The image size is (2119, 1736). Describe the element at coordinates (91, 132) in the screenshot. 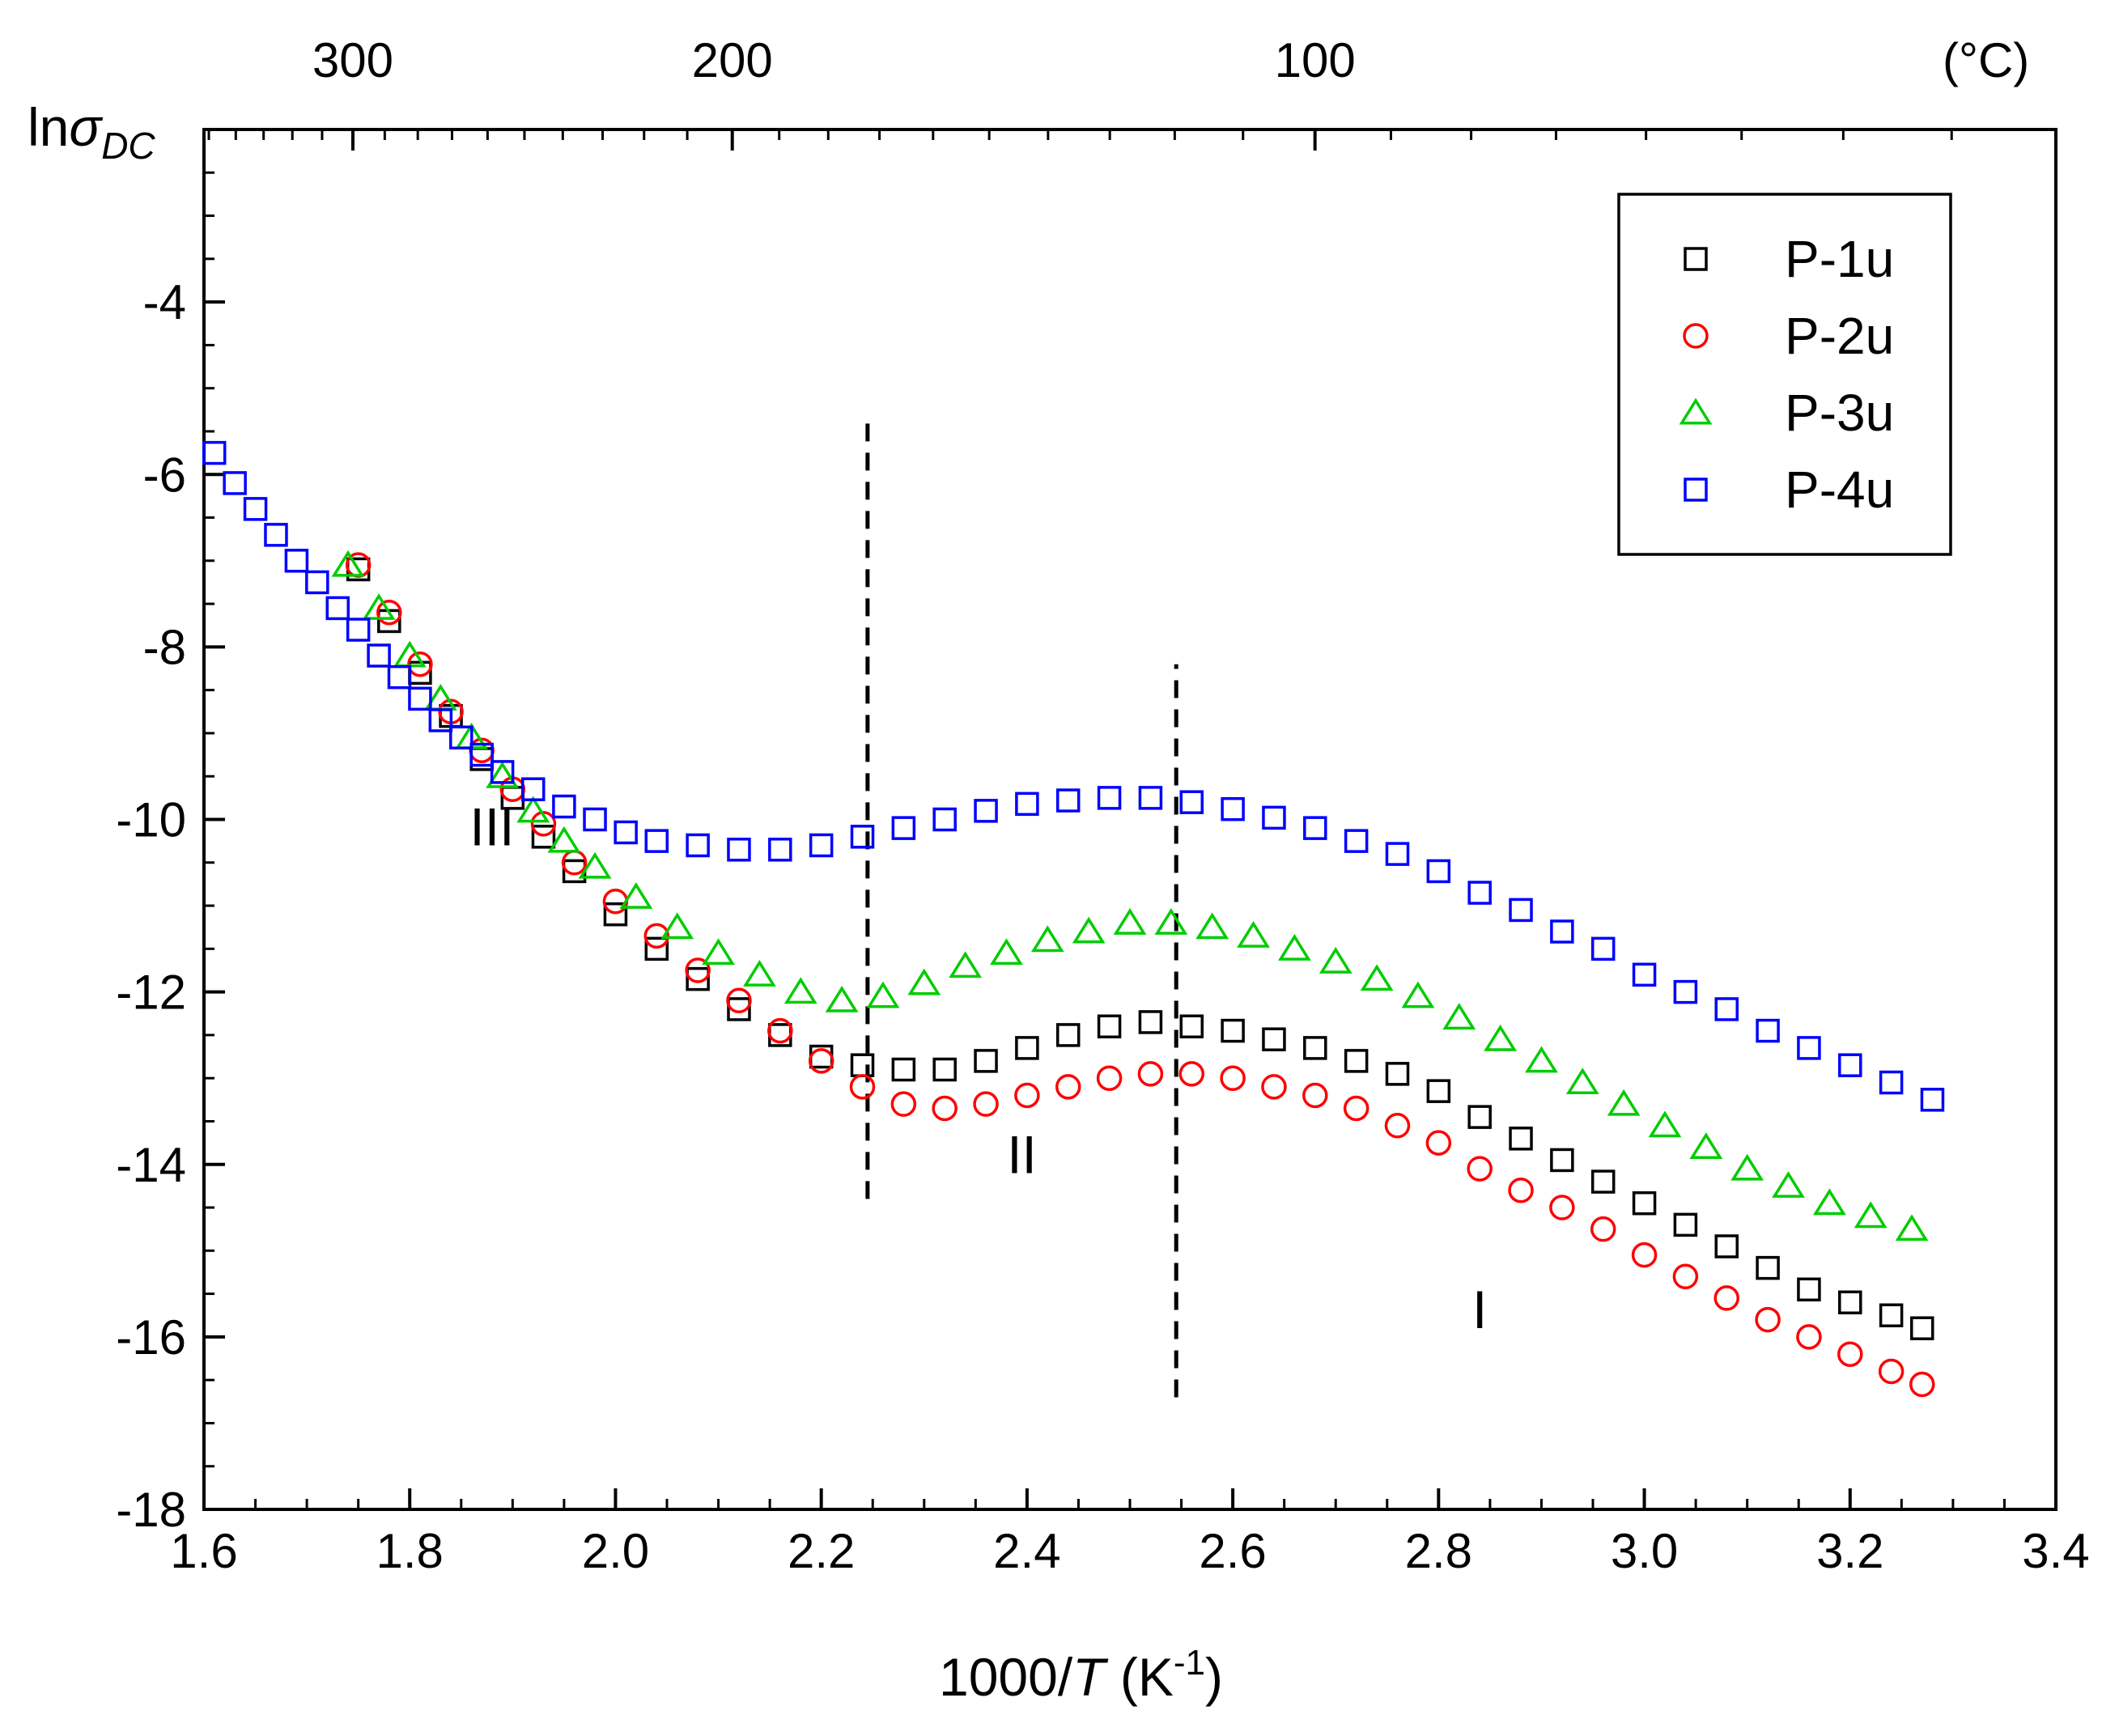

I see `y-axis-title: lnσDC` at that location.